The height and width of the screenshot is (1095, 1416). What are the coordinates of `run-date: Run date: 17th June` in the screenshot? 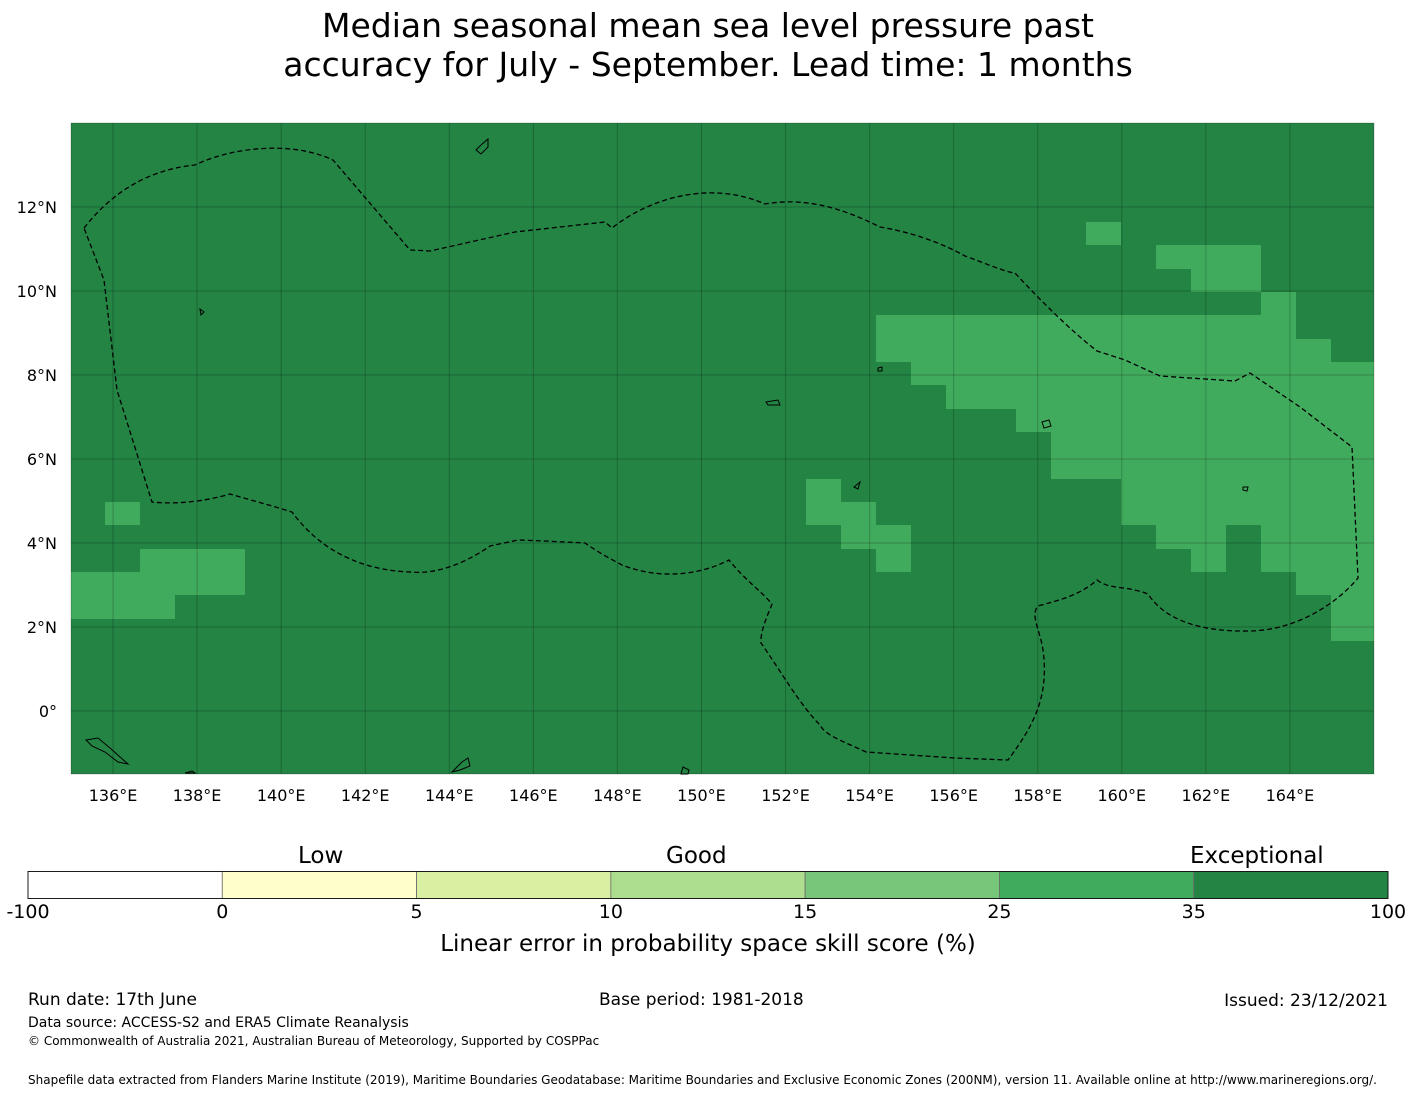 It's located at (112, 1000).